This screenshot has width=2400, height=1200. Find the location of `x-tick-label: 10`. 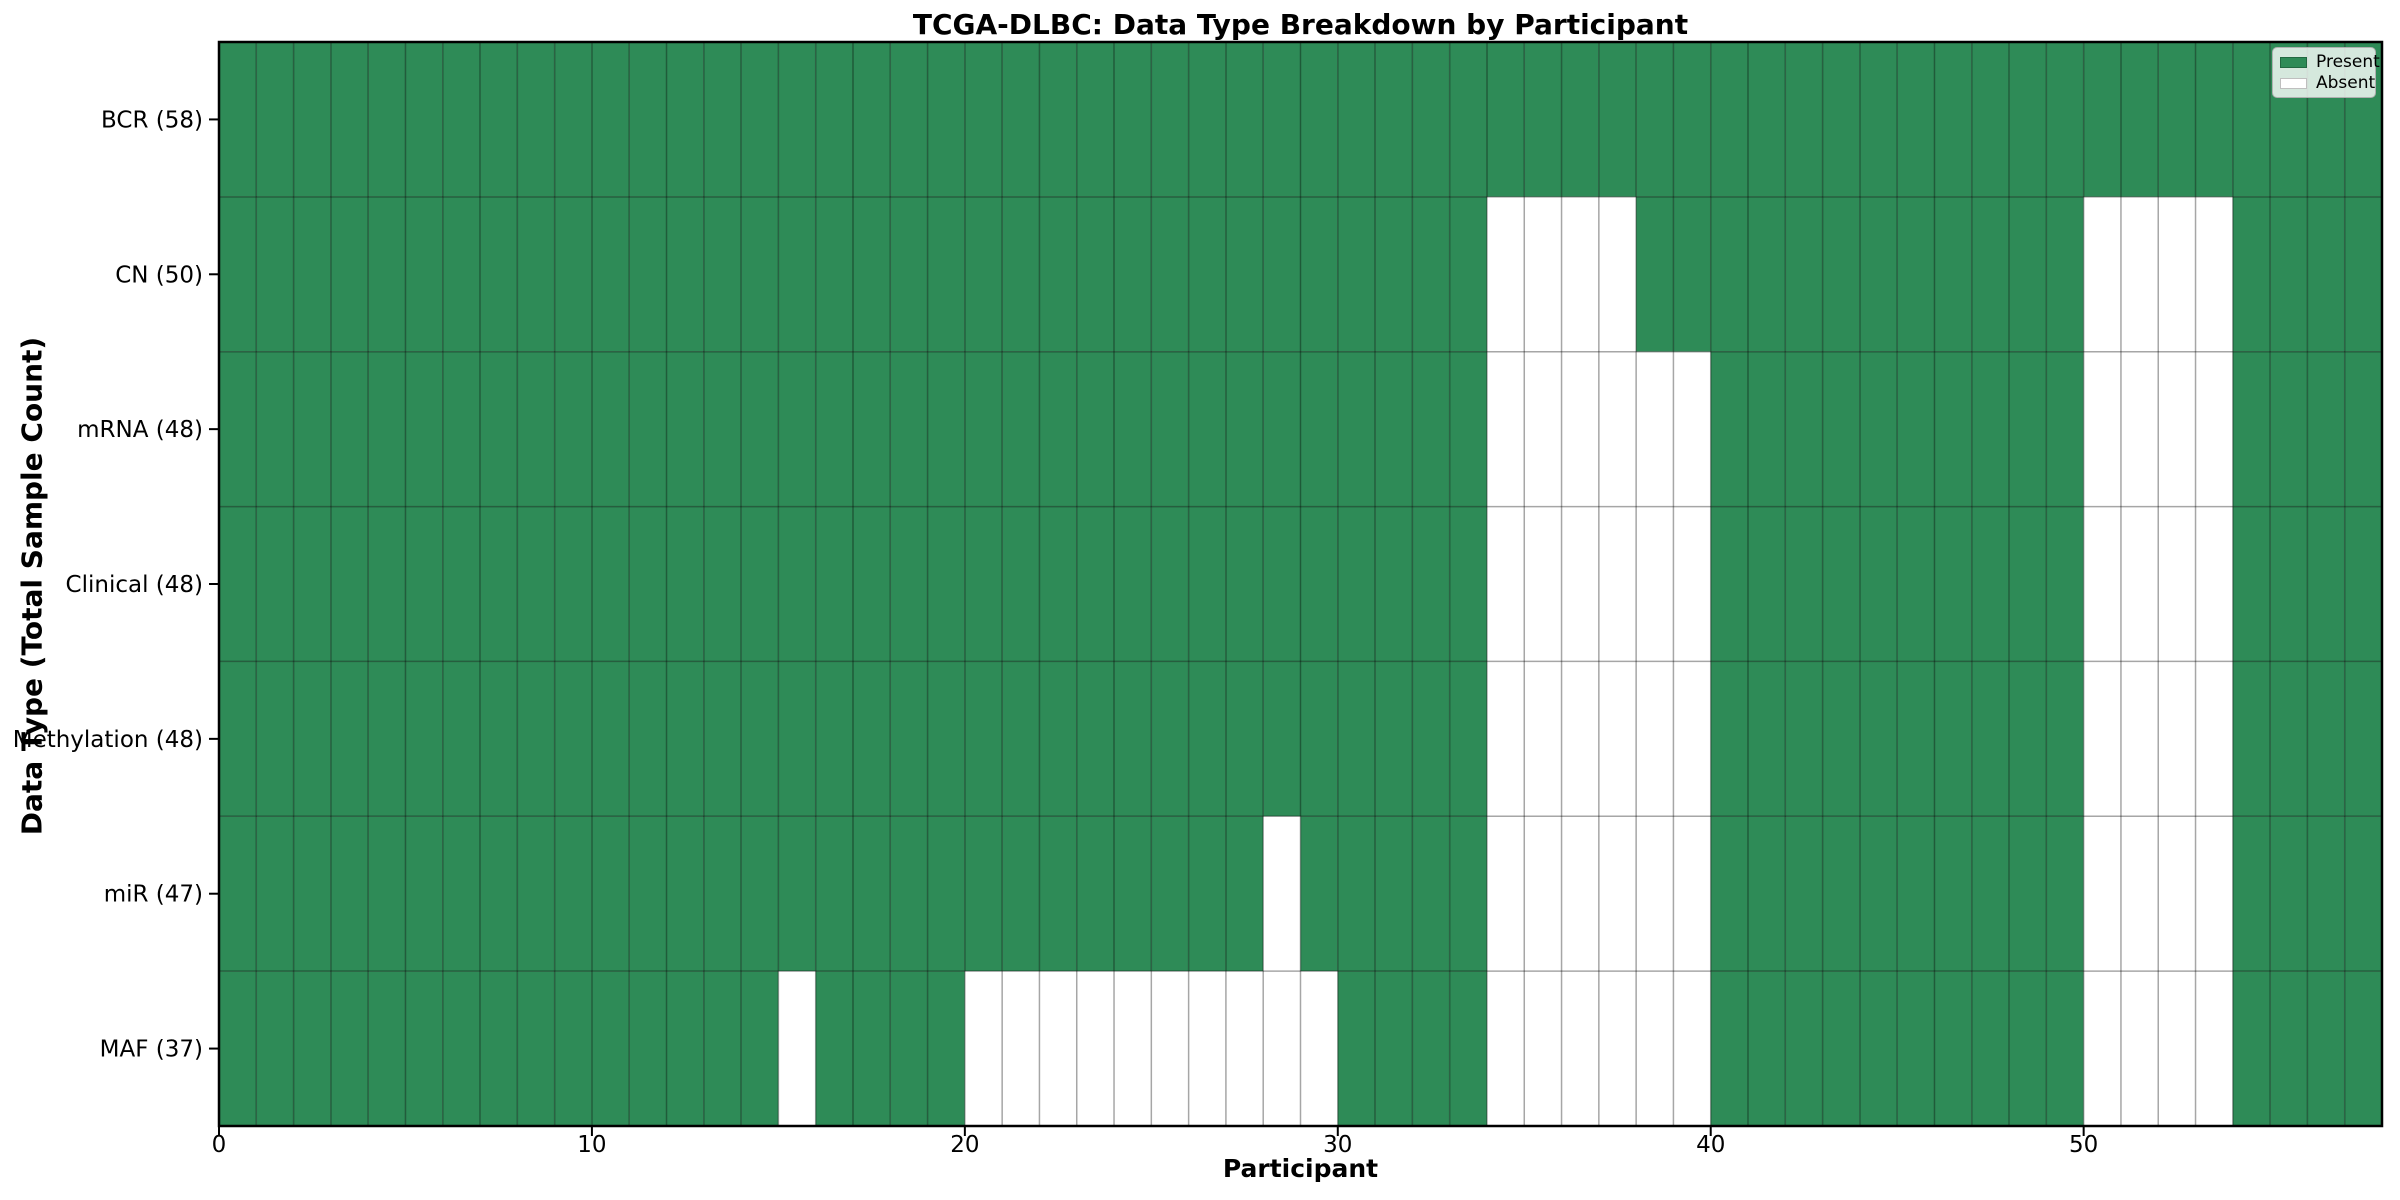

x-tick-label: 10 is located at coordinates (591, 1145).